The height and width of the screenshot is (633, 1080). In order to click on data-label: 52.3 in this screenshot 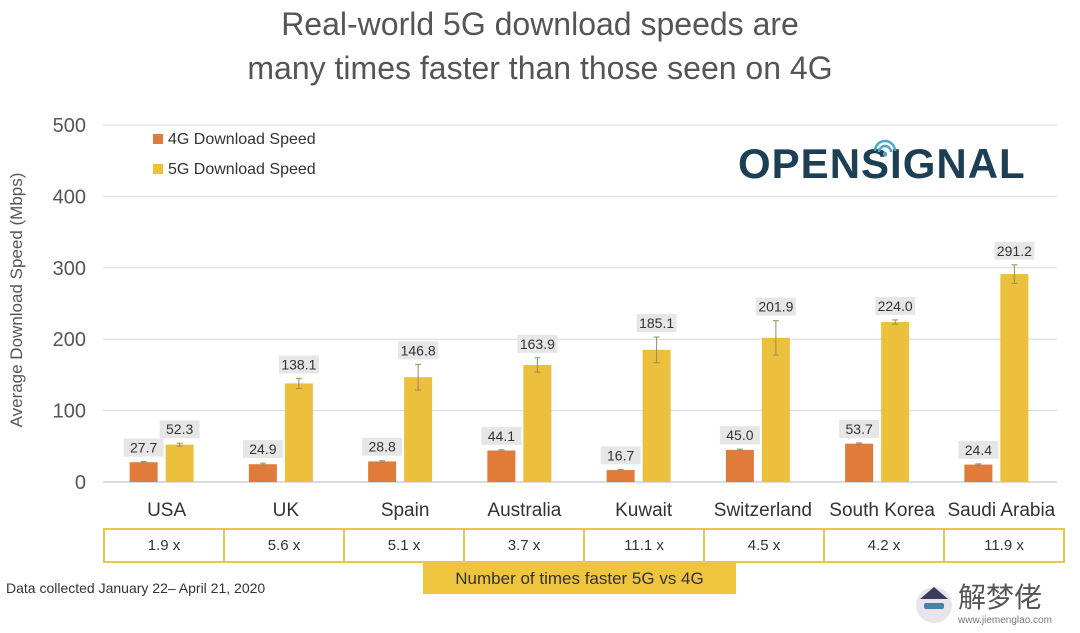, I will do `click(179, 429)`.